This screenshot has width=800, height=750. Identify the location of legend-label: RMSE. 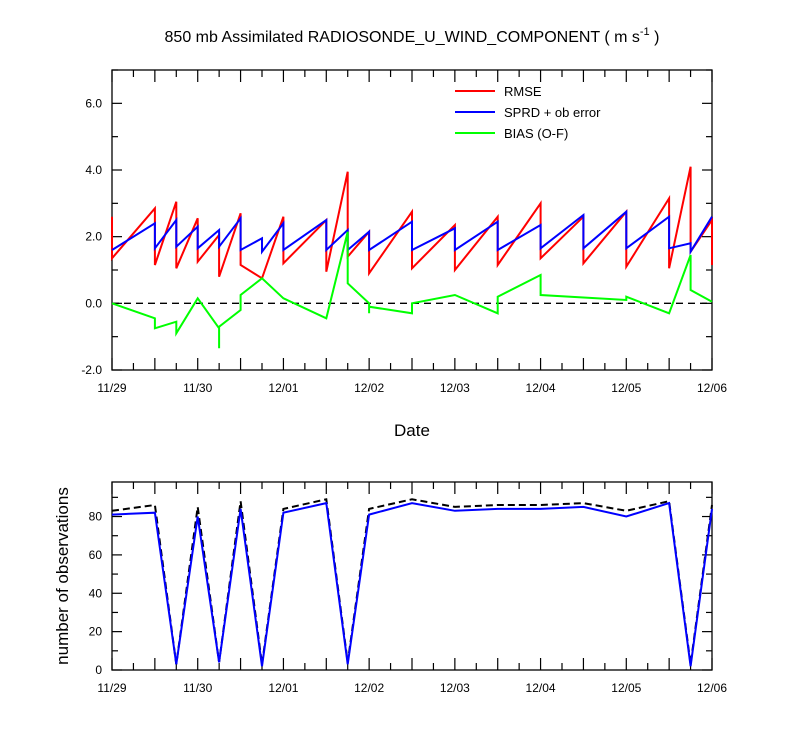
(523, 91).